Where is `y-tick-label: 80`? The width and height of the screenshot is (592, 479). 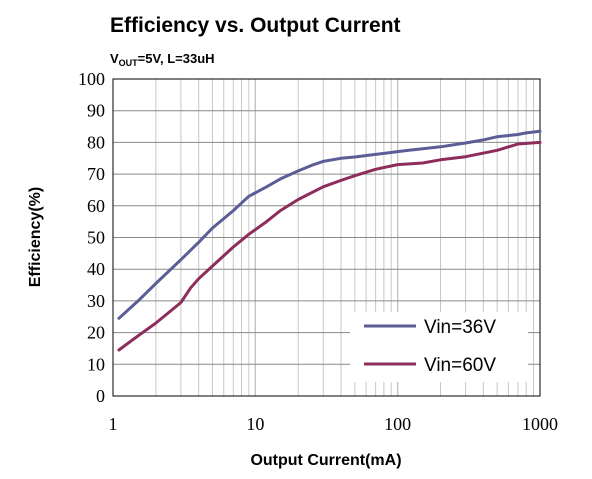
y-tick-label: 80 is located at coordinates (96, 142).